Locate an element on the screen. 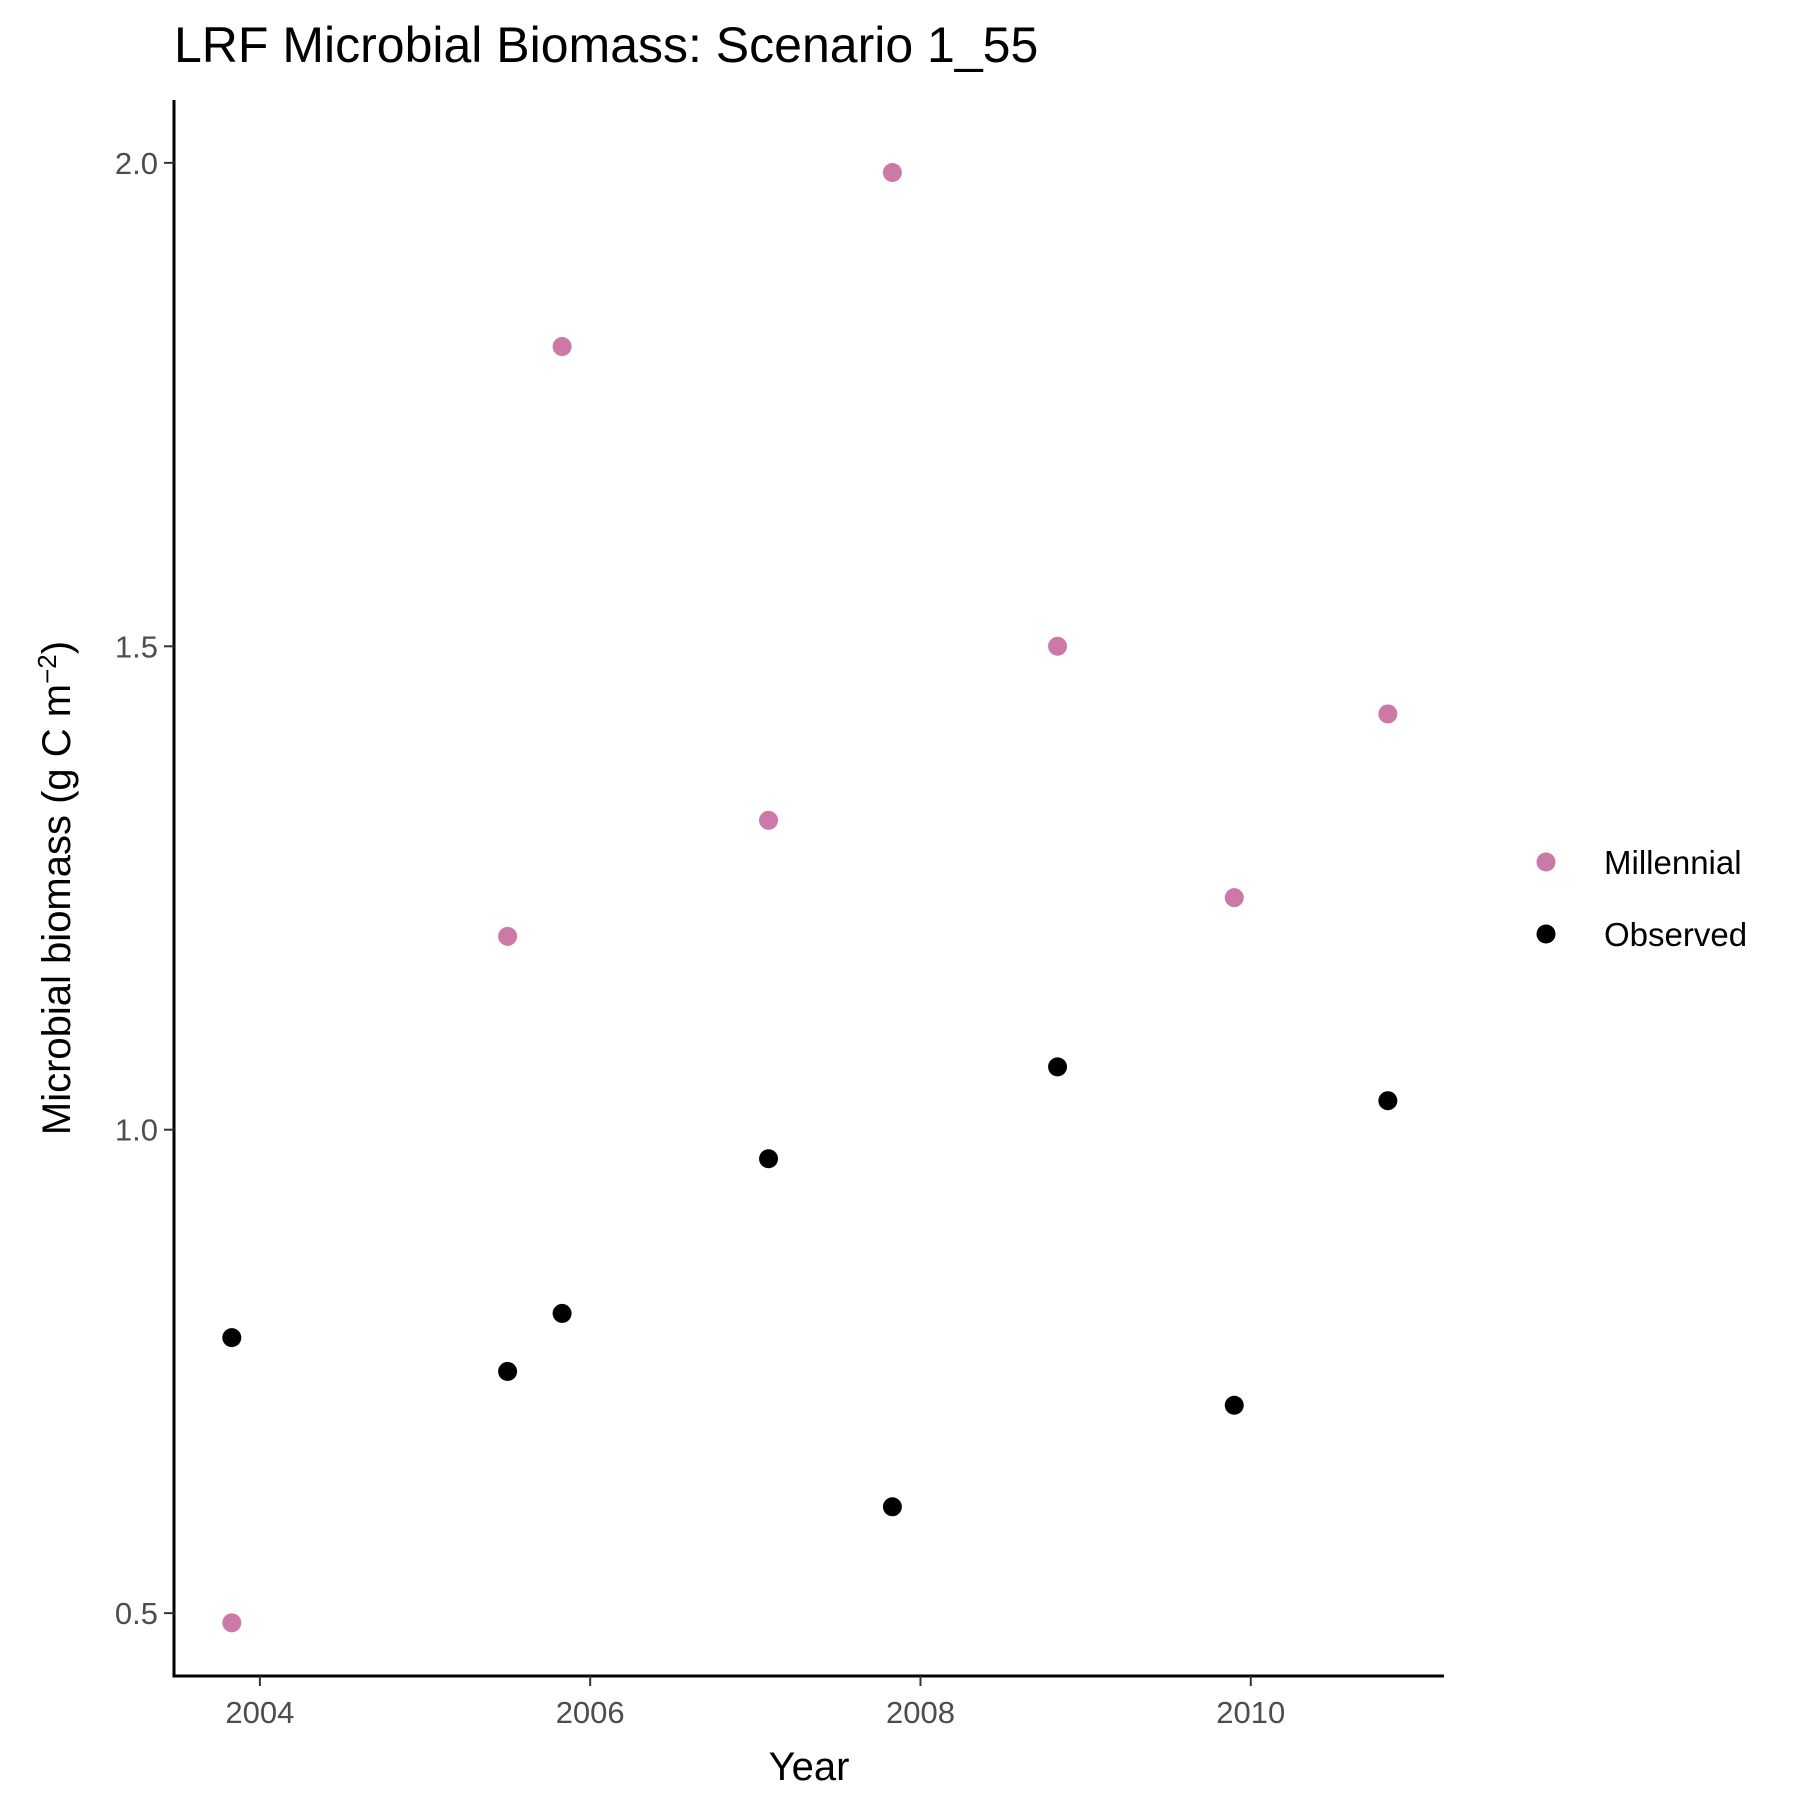 This screenshot has height=1800, width=1800. legend-label-observed: Observed is located at coordinates (1675, 934).